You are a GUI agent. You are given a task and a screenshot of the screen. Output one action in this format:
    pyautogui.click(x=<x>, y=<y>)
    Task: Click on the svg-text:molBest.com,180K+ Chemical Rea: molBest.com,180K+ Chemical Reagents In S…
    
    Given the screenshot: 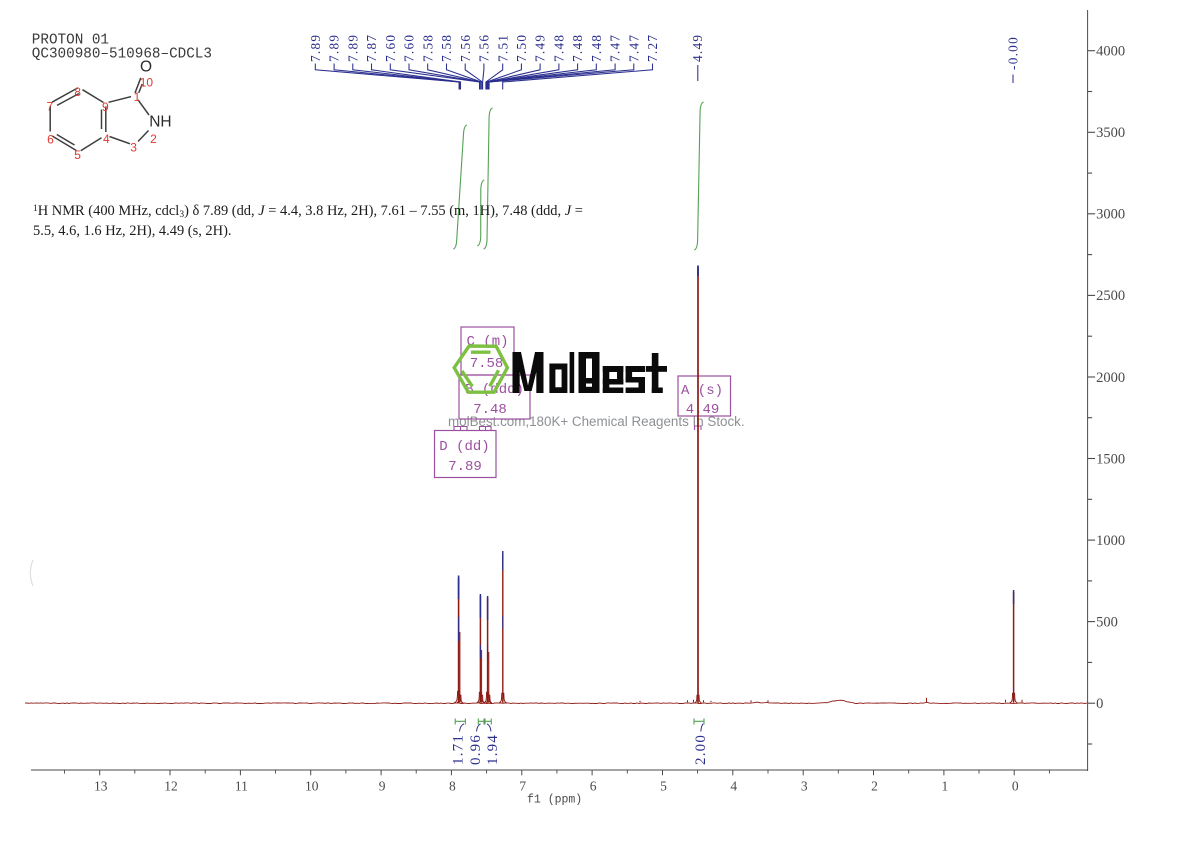 What is the action you would take?
    pyautogui.click(x=596, y=421)
    